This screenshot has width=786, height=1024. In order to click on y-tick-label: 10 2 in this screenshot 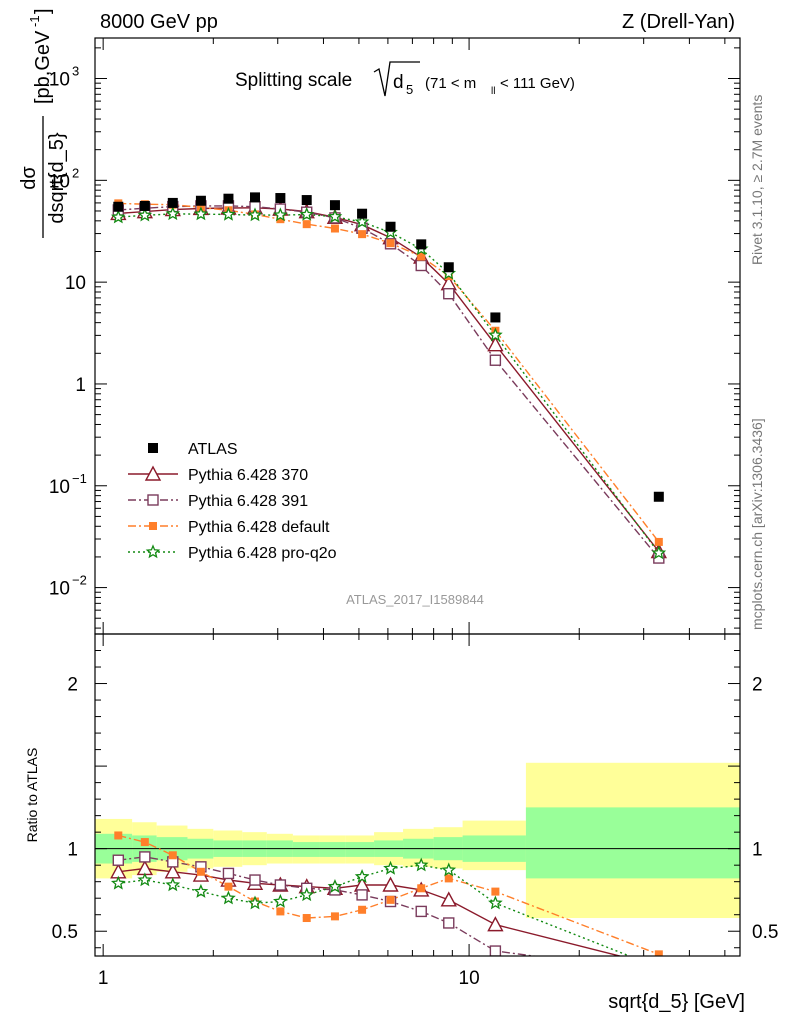, I will do `click(64, 178)`.